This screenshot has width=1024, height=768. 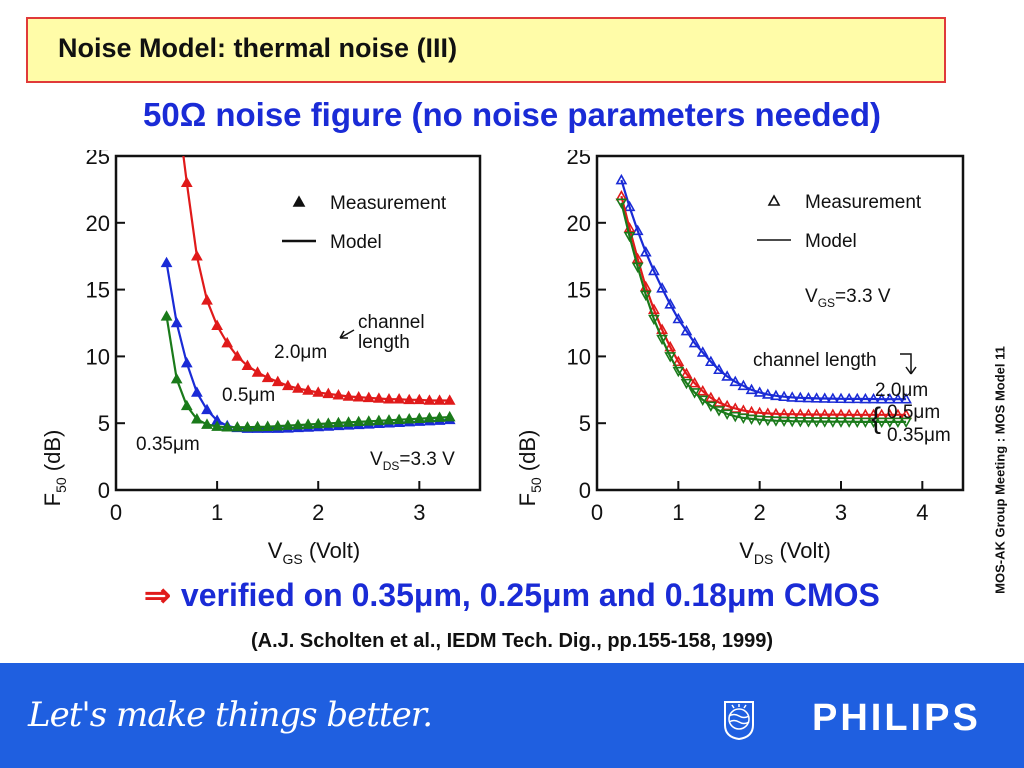 What do you see at coordinates (579, 290) in the screenshot?
I see `y-tick-label: 15` at bounding box center [579, 290].